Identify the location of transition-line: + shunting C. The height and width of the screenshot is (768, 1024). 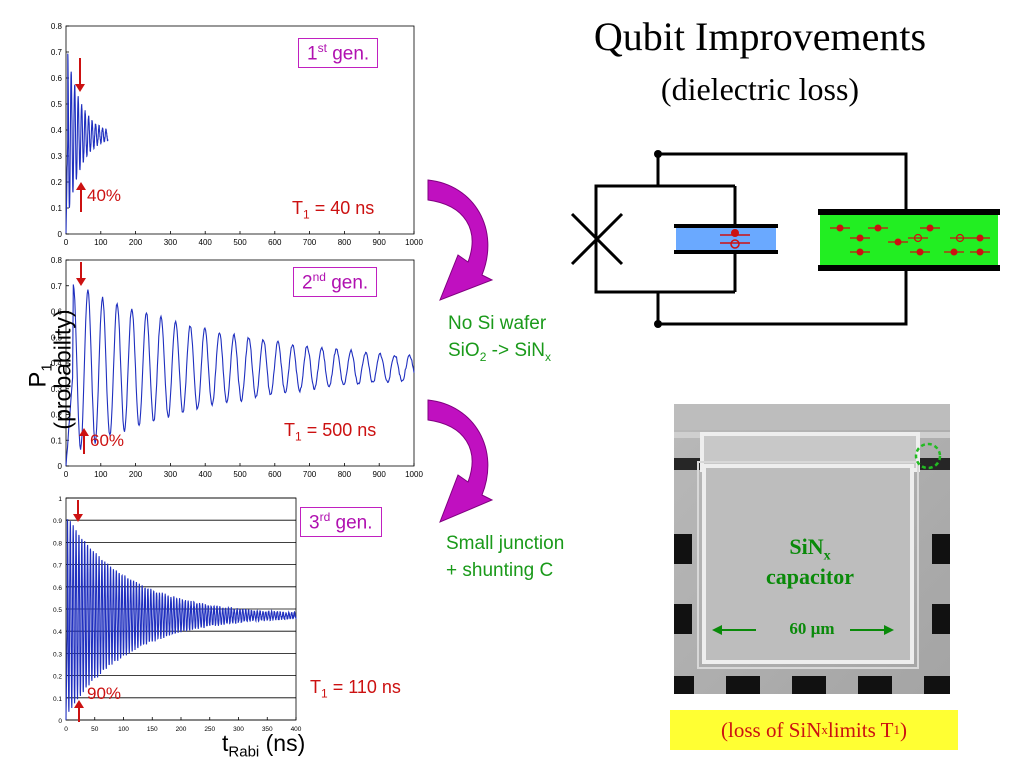
(500, 570).